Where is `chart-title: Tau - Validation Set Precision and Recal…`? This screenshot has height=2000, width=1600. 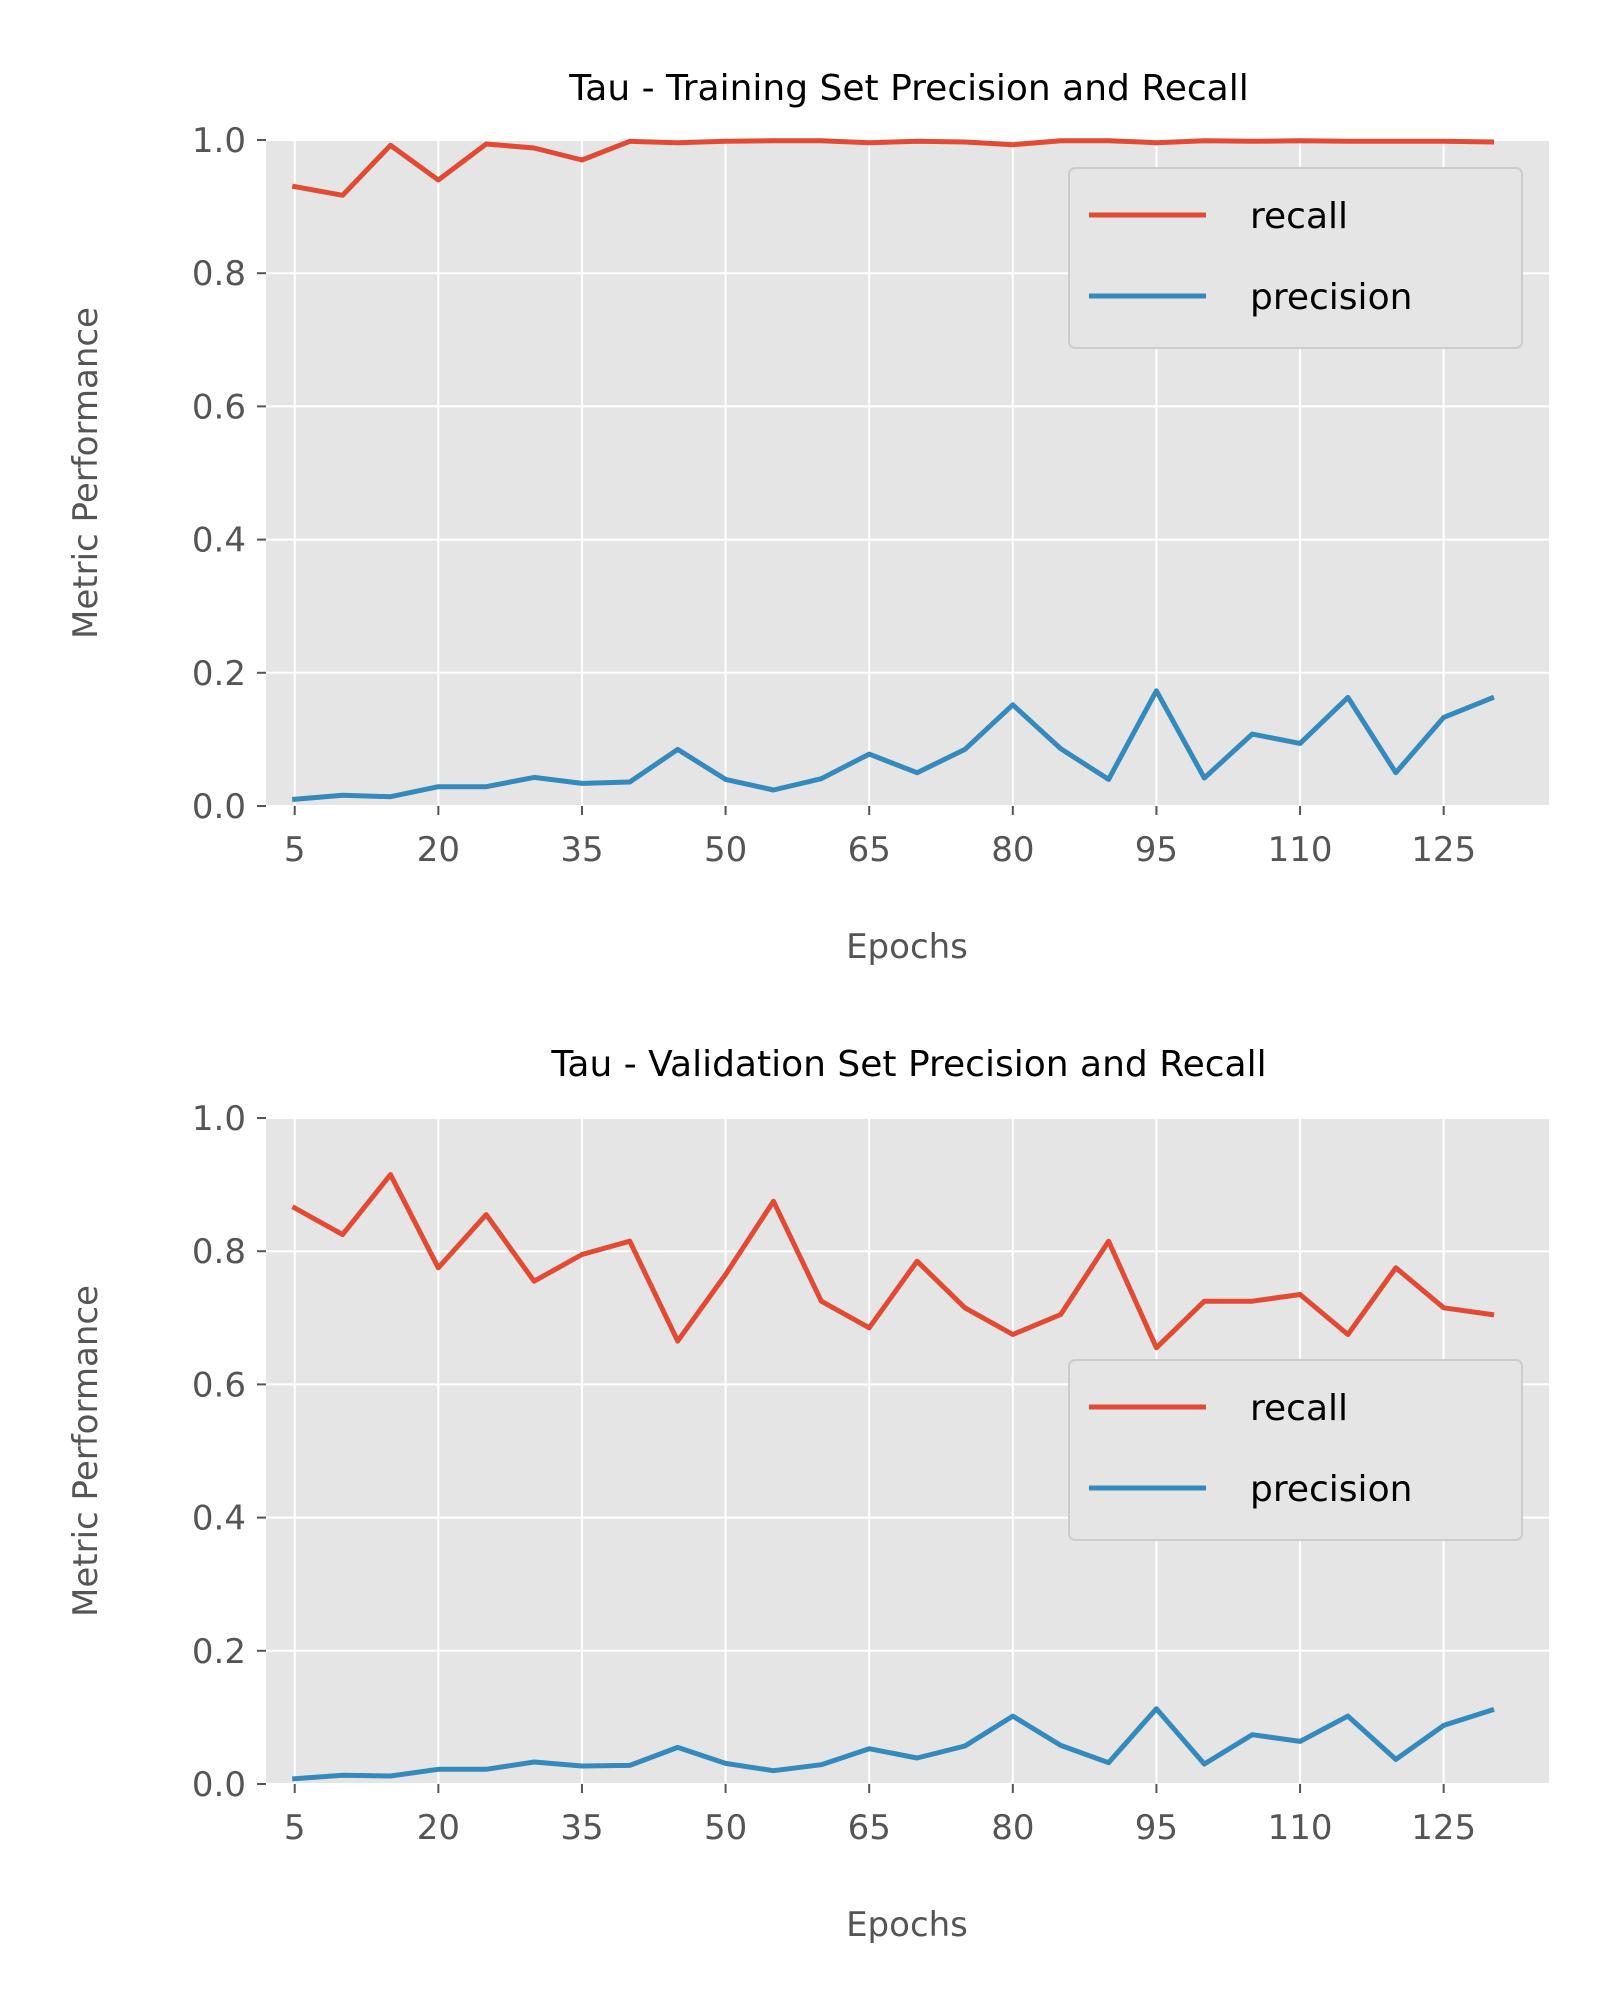
chart-title: Tau - Validation Set Precision and Recal… is located at coordinates (908, 1064).